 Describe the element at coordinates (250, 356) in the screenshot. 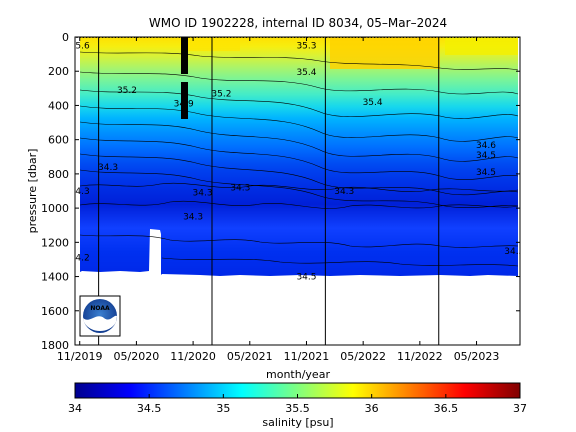

I see `x-tick-label: 05/2021` at that location.